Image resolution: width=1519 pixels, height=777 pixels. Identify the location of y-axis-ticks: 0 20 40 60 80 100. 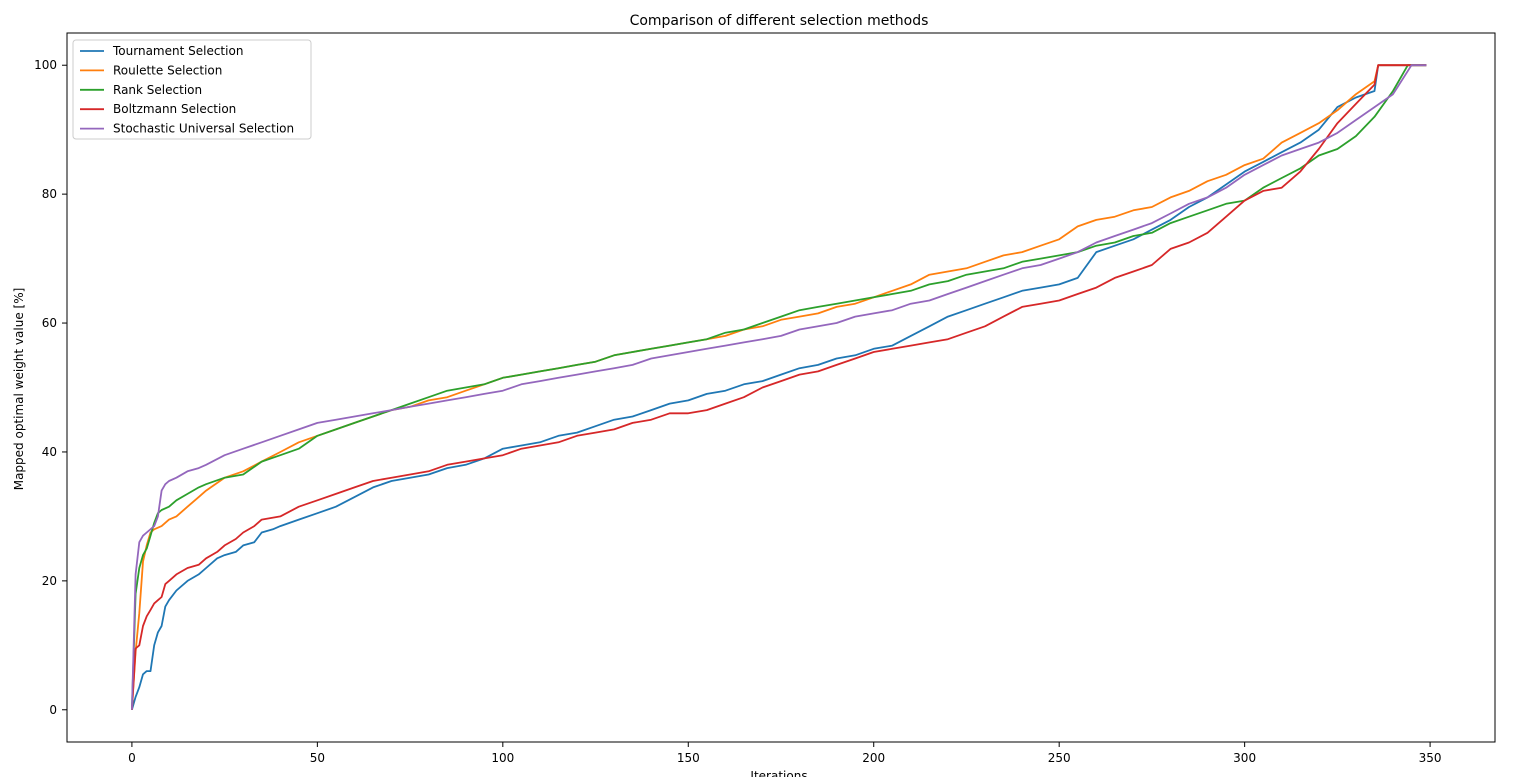
(50, 387).